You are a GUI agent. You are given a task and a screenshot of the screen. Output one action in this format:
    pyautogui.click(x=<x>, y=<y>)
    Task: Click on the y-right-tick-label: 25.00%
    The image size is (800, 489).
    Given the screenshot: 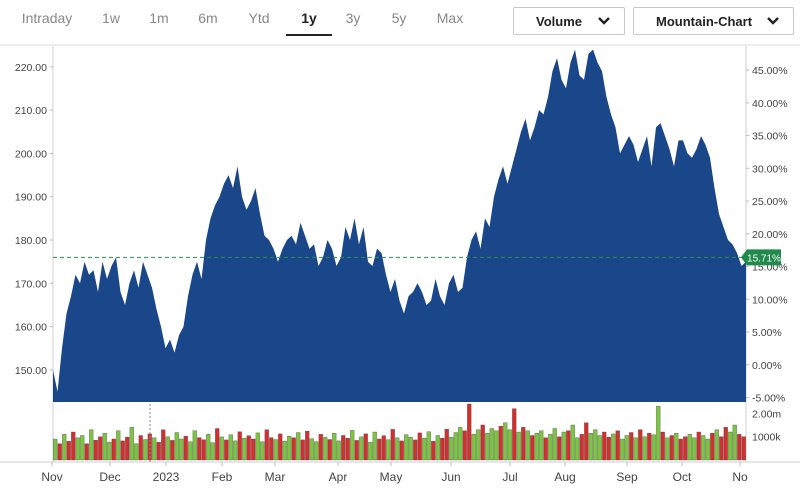 What is the action you would take?
    pyautogui.click(x=770, y=202)
    